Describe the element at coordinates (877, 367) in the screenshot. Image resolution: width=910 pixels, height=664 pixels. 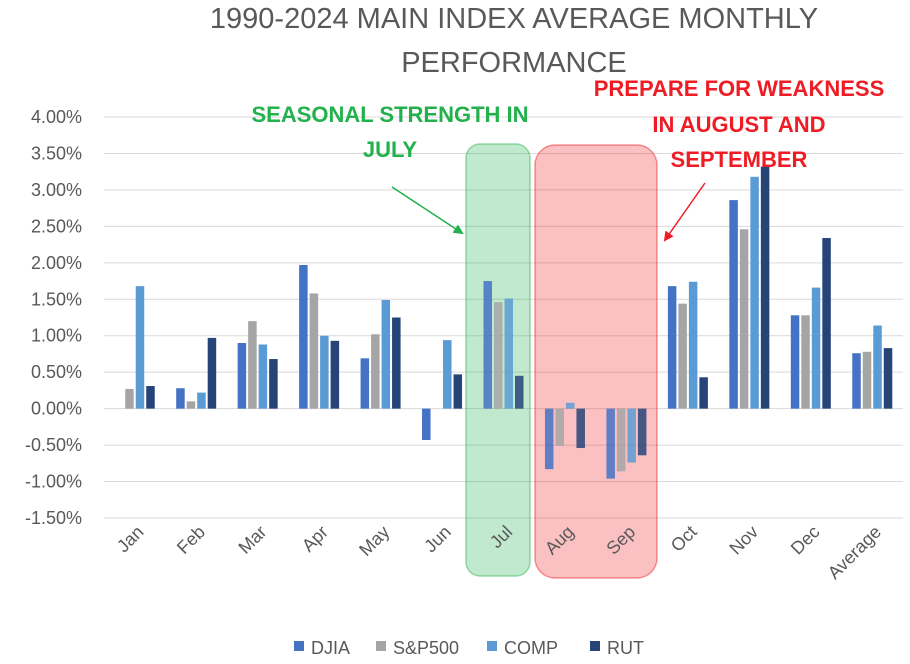
I see `bar-comp-average` at that location.